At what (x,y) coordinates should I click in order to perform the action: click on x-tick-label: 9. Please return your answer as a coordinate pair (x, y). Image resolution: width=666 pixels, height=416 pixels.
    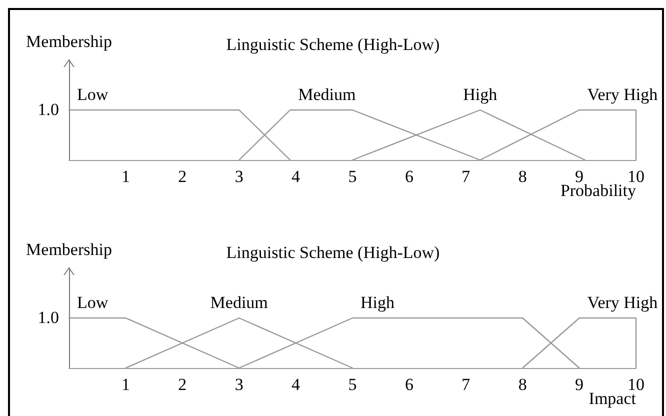
    Looking at the image, I should click on (579, 384).